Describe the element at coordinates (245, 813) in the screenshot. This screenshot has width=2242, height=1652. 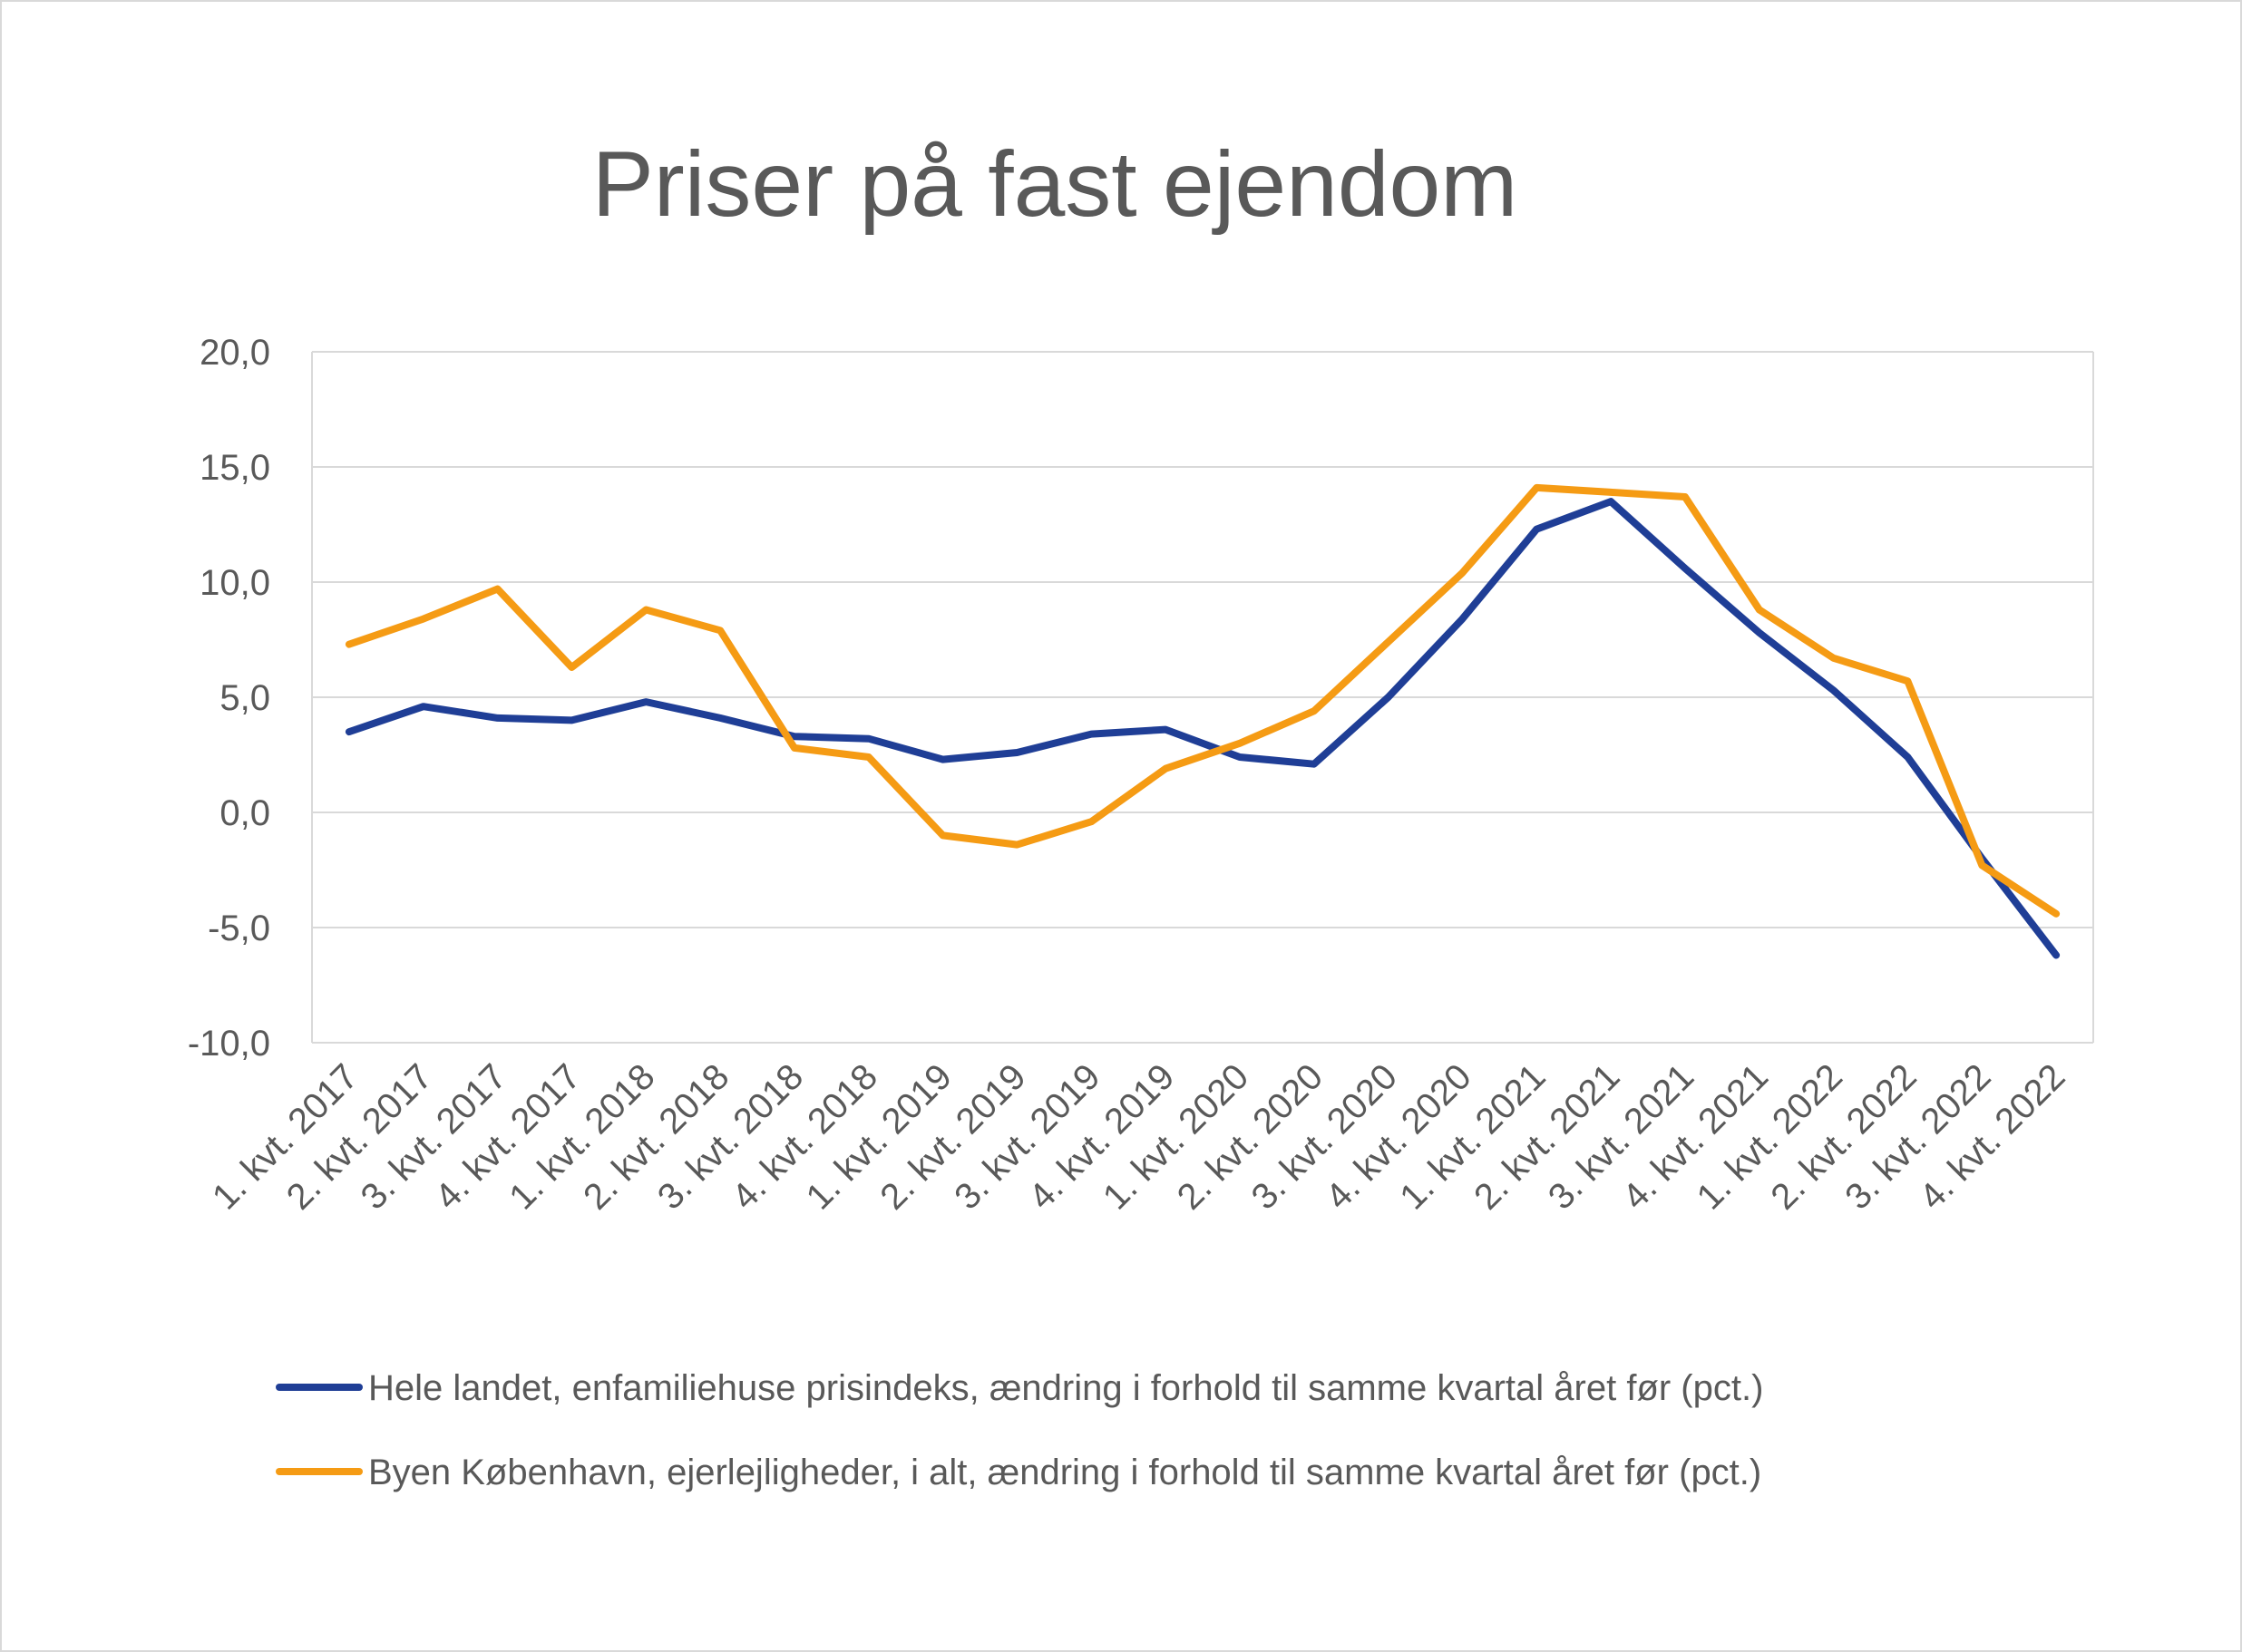
I see `y-tick-label: 0,0` at that location.